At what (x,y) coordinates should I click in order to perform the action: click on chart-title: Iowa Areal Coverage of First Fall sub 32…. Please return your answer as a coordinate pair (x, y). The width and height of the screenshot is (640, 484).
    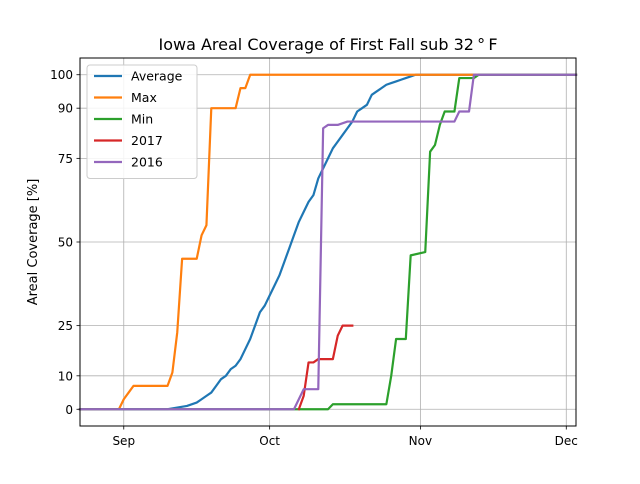
    Looking at the image, I should click on (327, 44).